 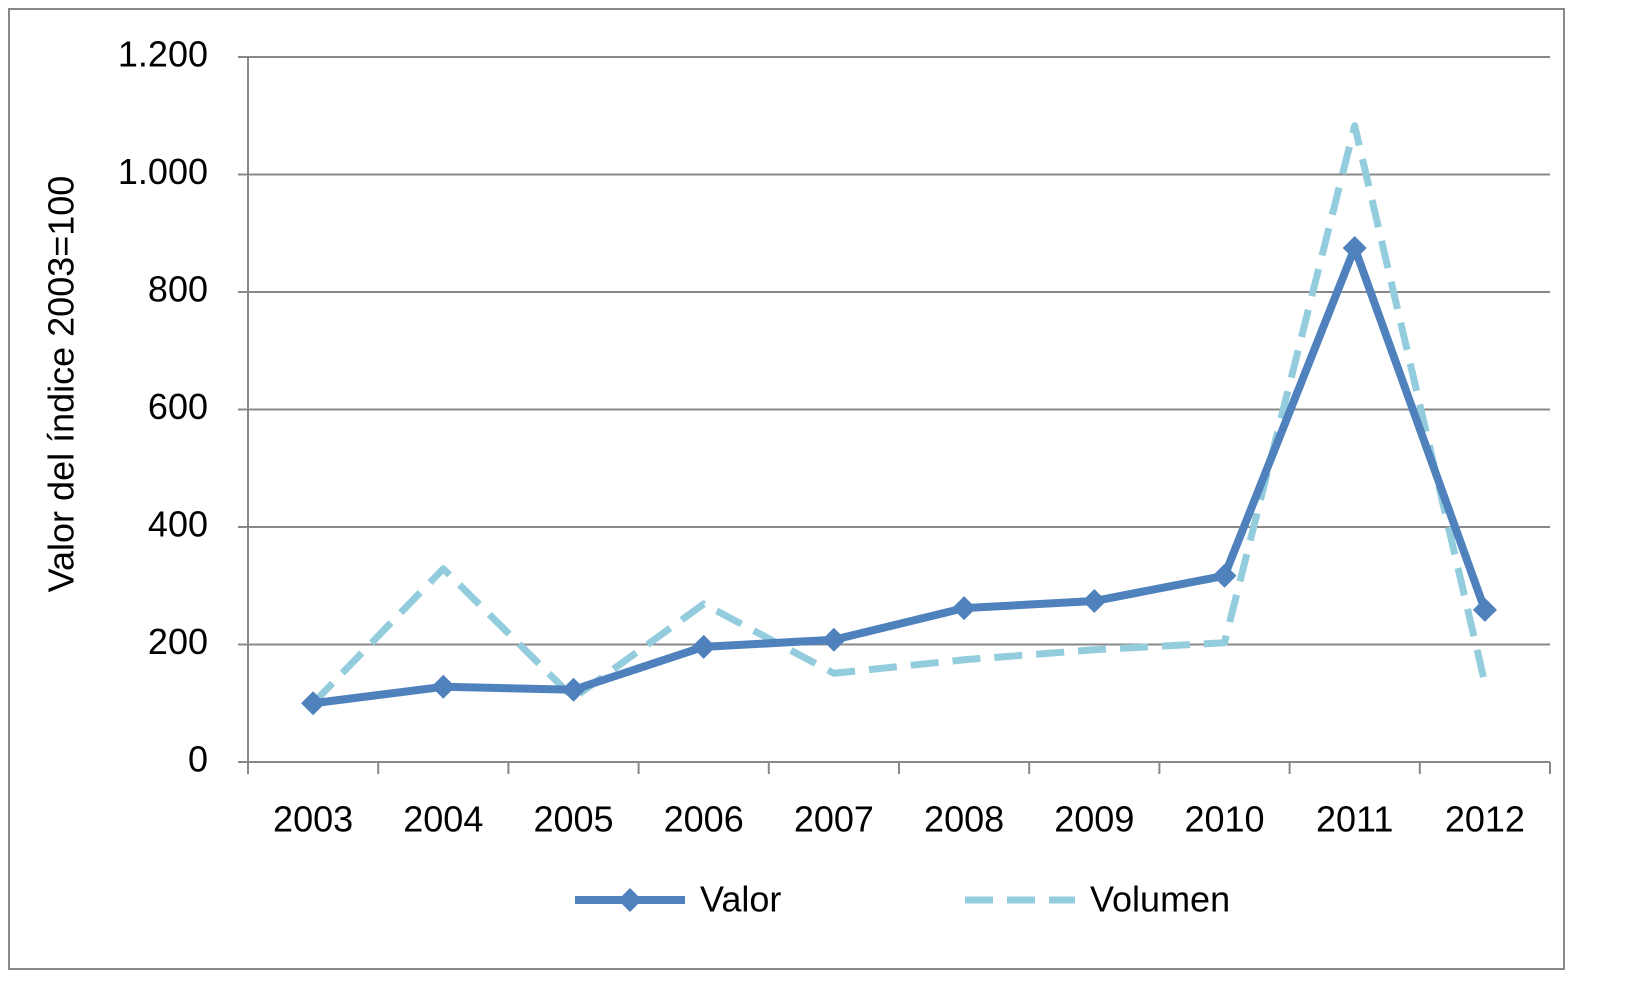 What do you see at coordinates (834, 819) in the screenshot?
I see `x-tick-label: 2007` at bounding box center [834, 819].